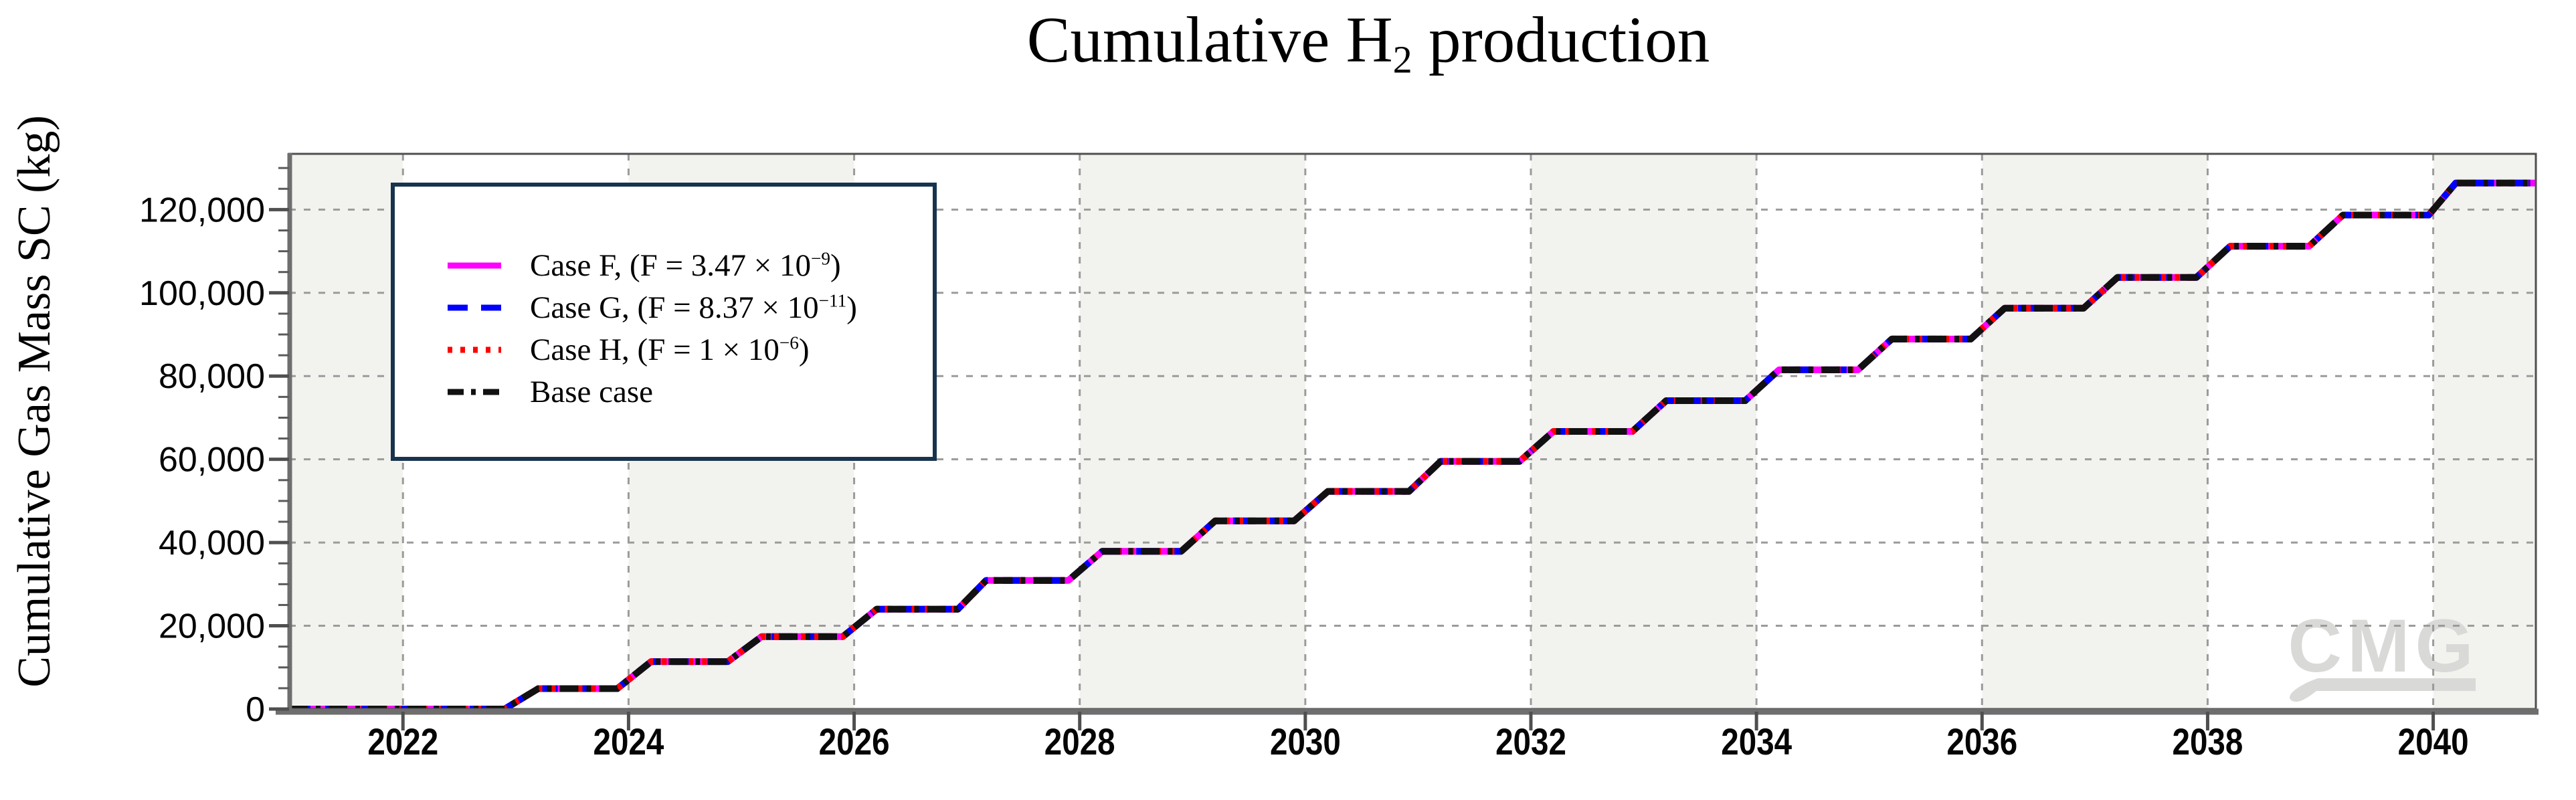 The width and height of the screenshot is (2576, 800). Describe the element at coordinates (402, 742) in the screenshot. I see `x-tick-label: 2022` at that location.